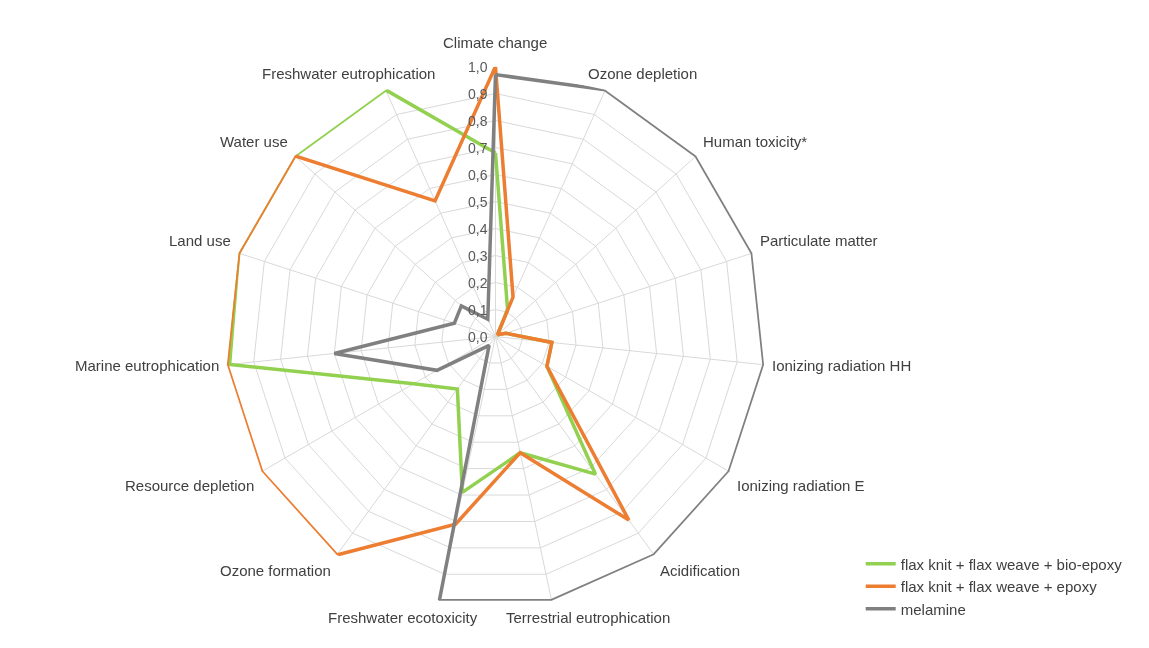 Image resolution: width=1149 pixels, height=648 pixels. I want to click on spoke-label: Particulate matter, so click(819, 240).